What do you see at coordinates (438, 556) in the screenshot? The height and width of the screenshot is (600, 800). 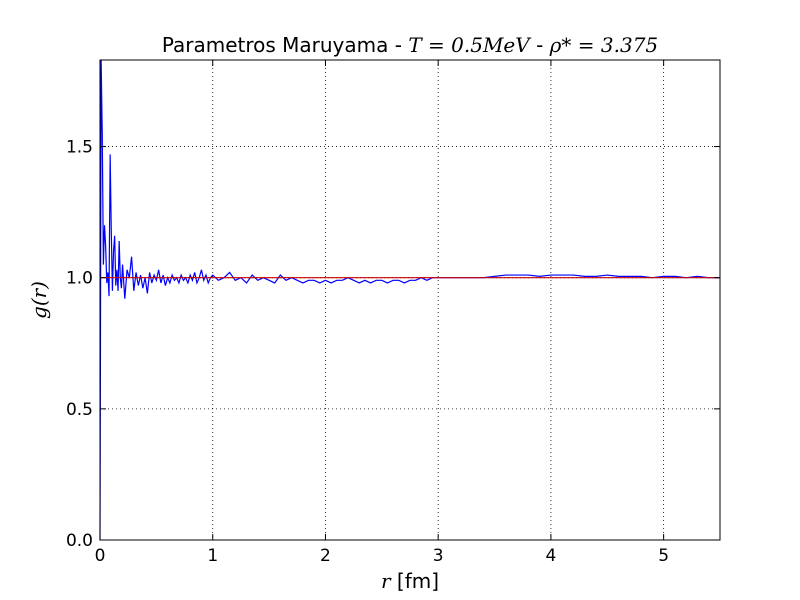 I see `x-tick-label: 3` at bounding box center [438, 556].